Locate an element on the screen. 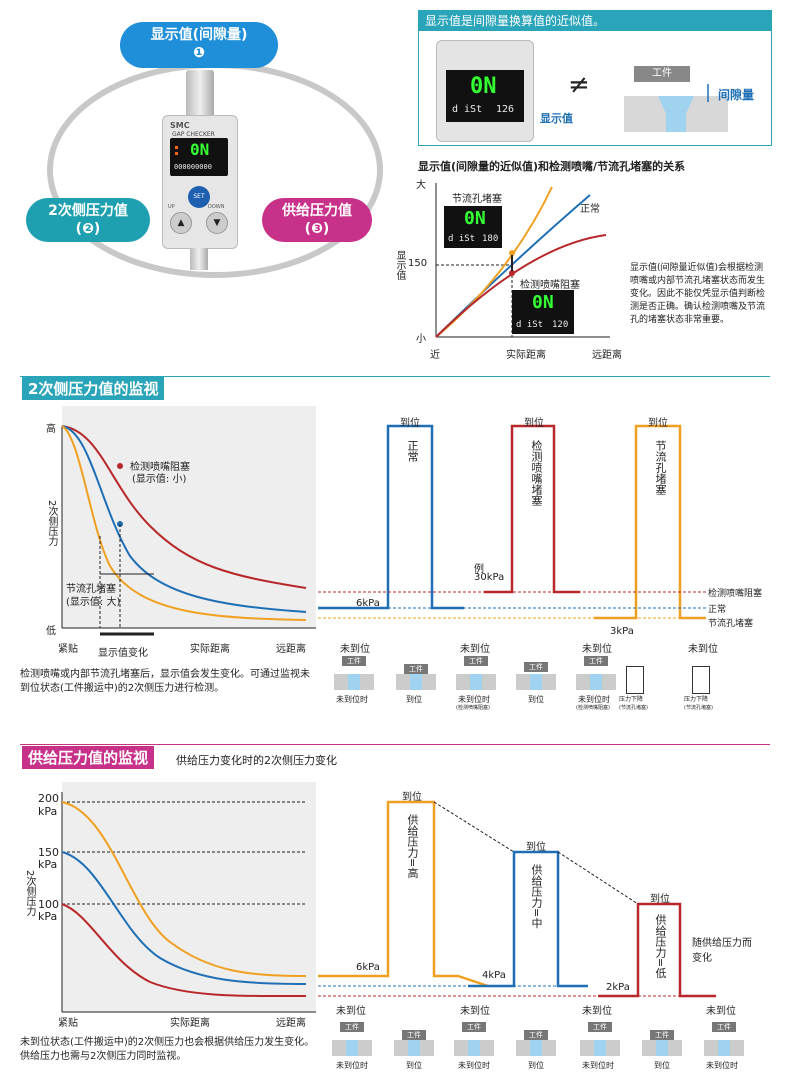 The image size is (789, 1085). down-button: ▼ is located at coordinates (217, 223).